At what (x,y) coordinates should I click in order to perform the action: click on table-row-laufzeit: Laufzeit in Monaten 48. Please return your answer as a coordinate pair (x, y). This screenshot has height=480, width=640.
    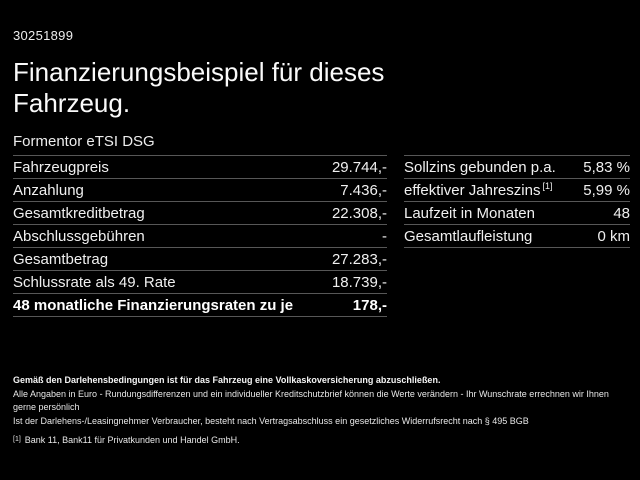
    Looking at the image, I should click on (517, 213).